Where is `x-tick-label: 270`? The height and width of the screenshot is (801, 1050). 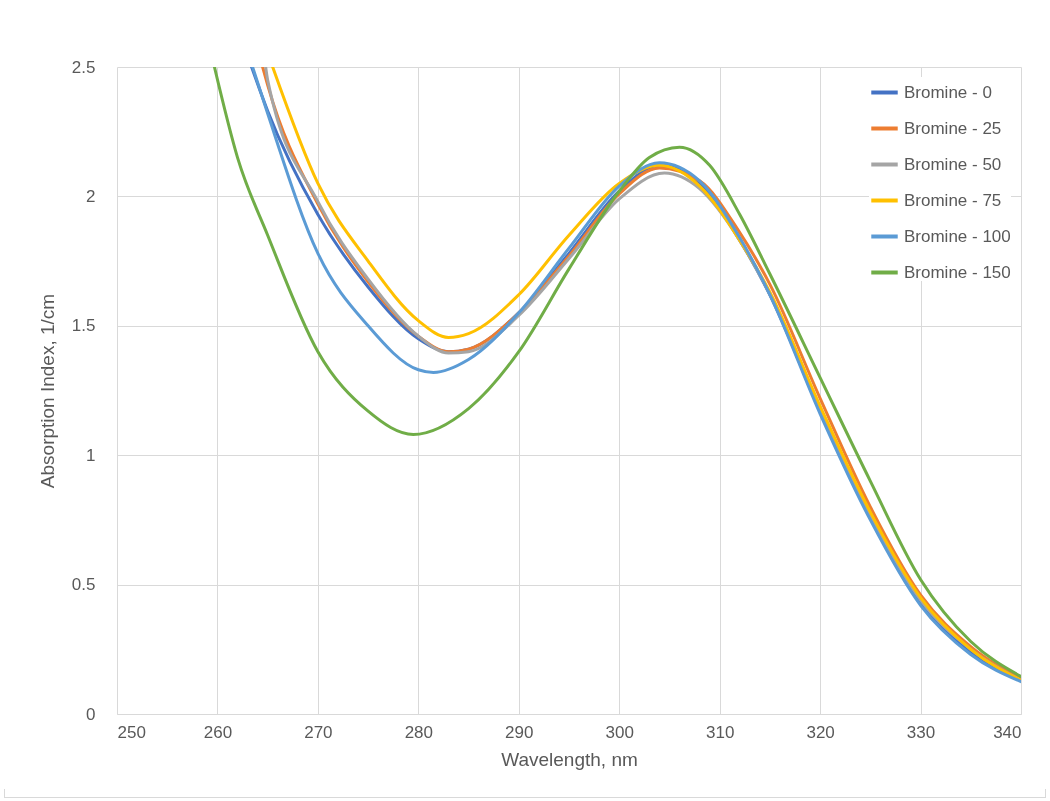
x-tick-label: 270 is located at coordinates (318, 732).